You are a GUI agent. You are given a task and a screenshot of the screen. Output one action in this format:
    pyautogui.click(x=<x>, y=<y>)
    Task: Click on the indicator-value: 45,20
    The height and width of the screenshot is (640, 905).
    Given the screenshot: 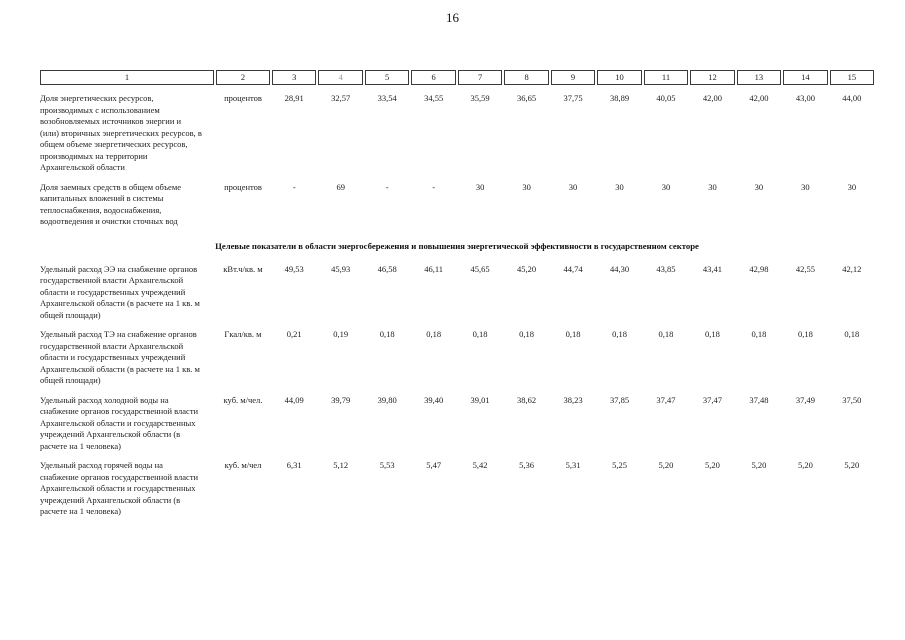 What is the action you would take?
    pyautogui.click(x=527, y=268)
    